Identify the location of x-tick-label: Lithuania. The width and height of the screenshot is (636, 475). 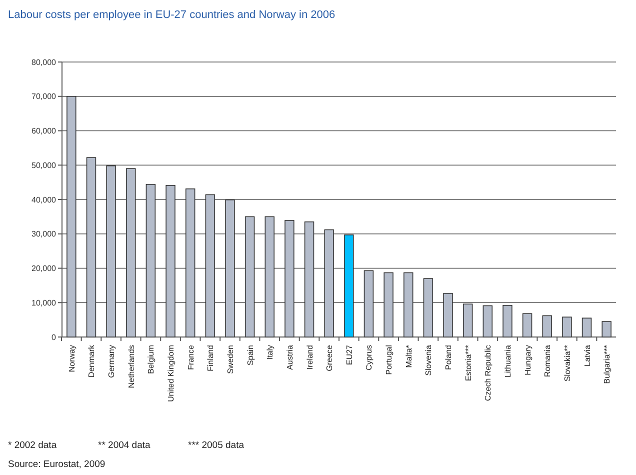
(507, 361).